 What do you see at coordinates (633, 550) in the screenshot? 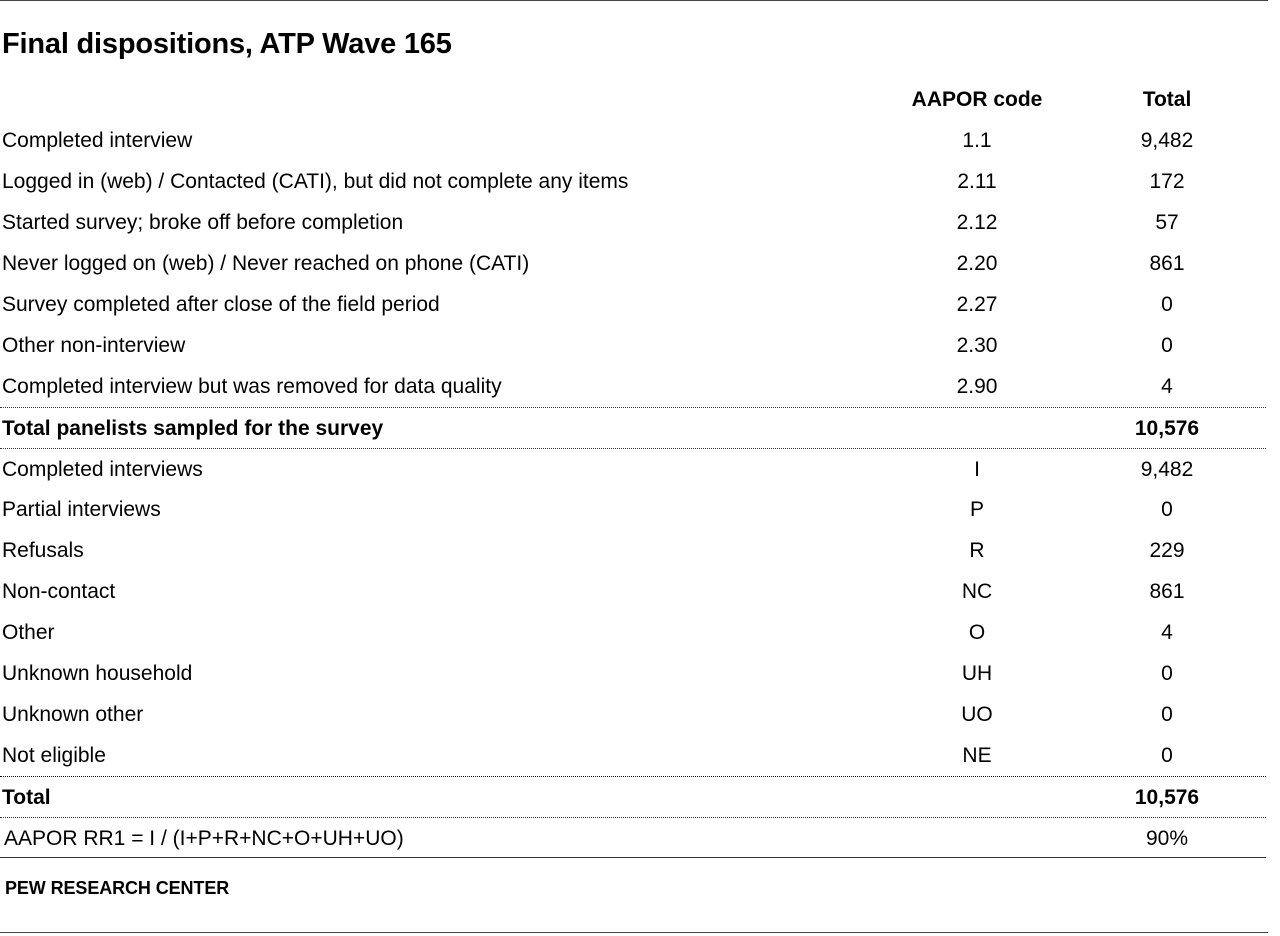
I see `table-row: Refusals R 229` at bounding box center [633, 550].